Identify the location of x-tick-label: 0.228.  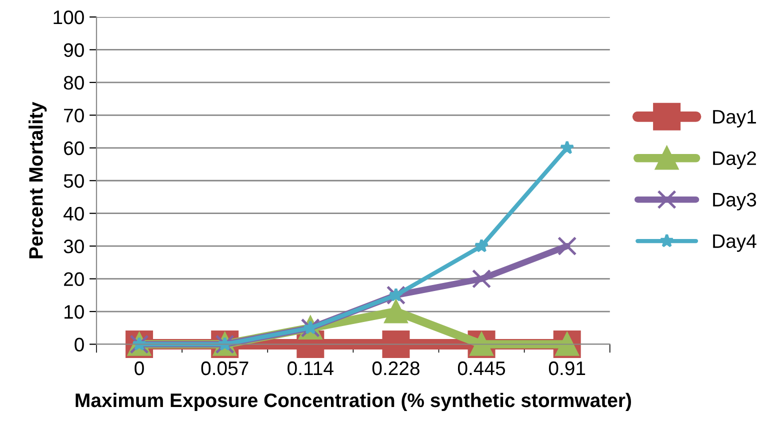
(396, 368).